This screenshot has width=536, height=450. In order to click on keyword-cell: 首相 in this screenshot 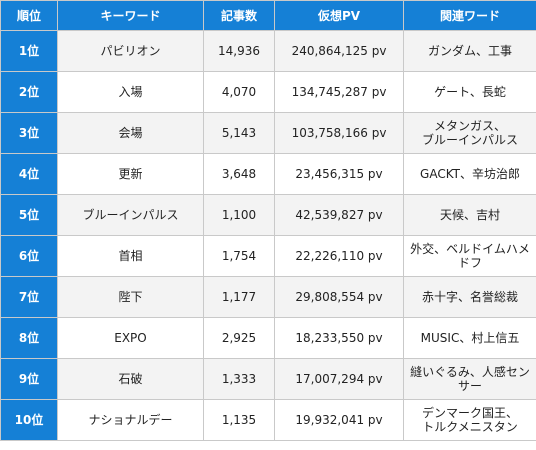, I will do `click(130, 256)`.